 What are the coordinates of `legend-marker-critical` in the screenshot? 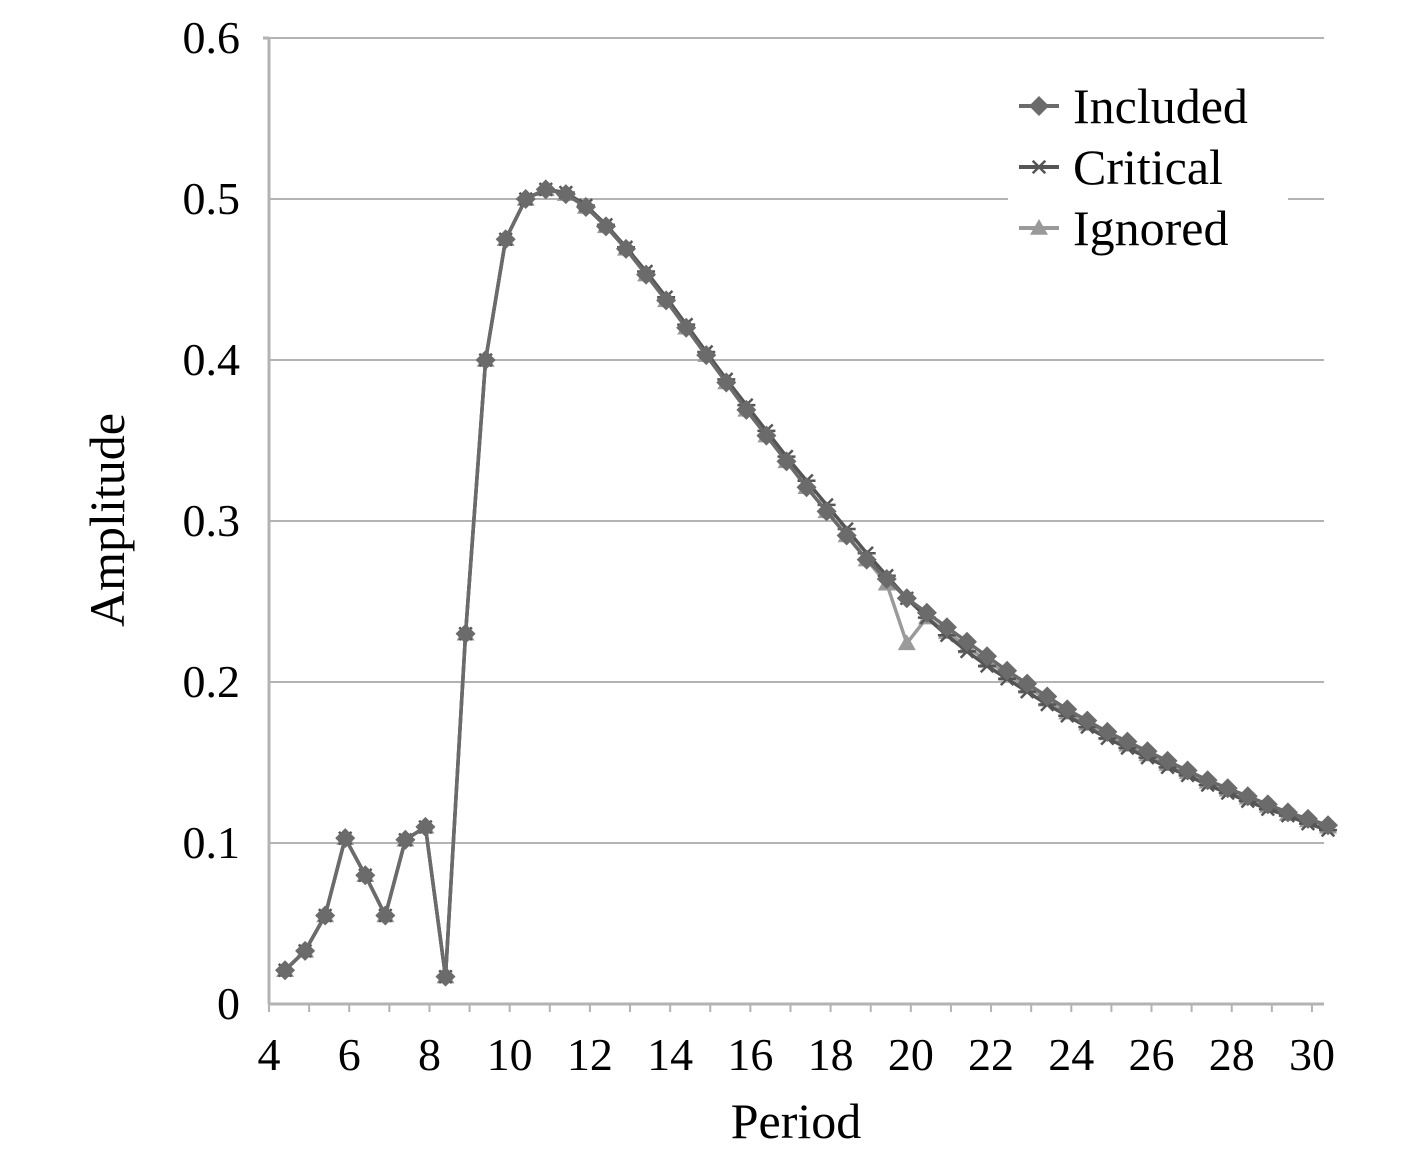 It's located at (1039, 167).